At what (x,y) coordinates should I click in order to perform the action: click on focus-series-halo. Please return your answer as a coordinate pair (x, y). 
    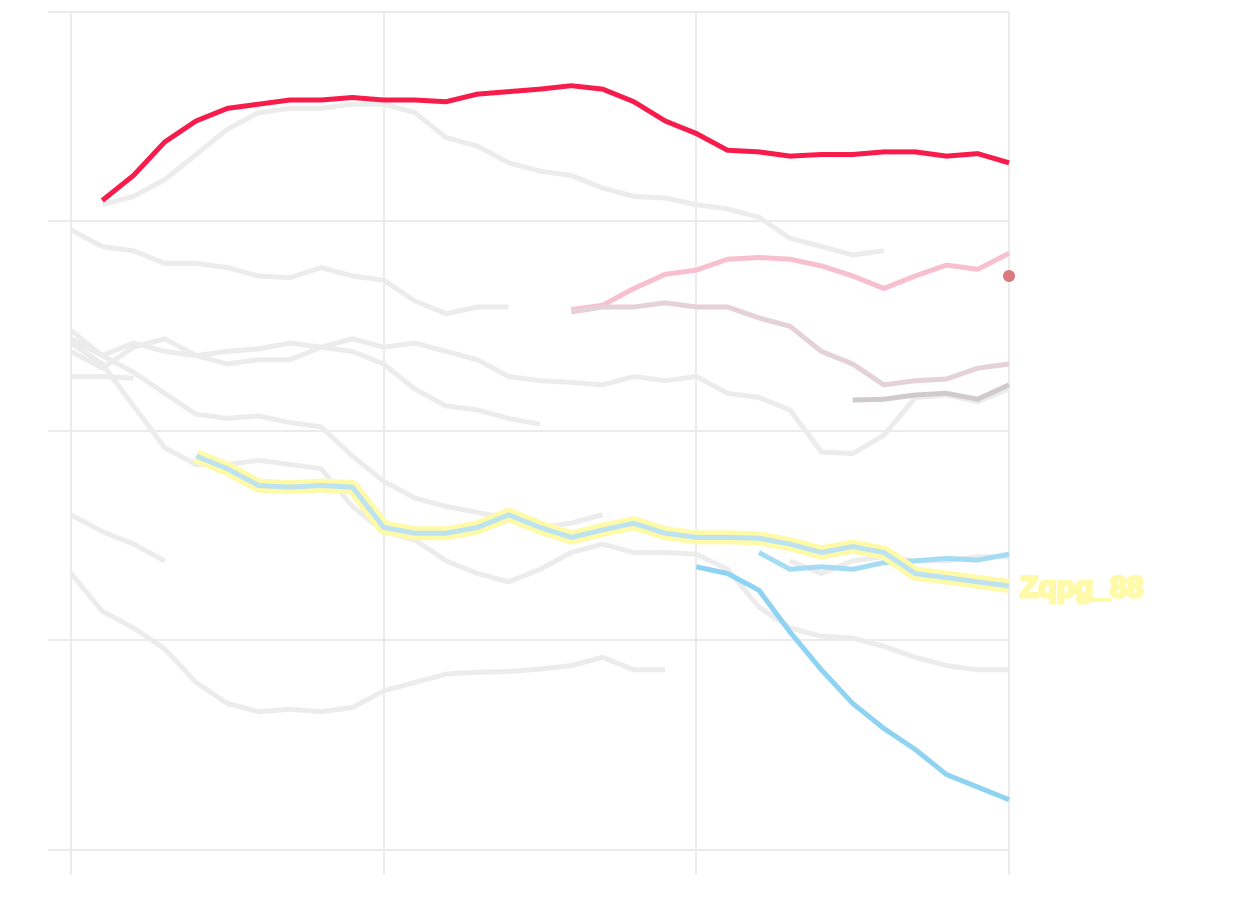
    Looking at the image, I should click on (601, 521).